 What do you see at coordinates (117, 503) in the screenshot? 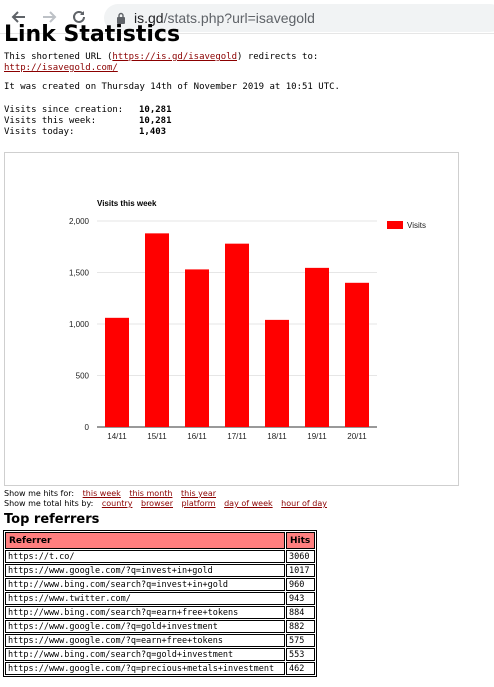
I see `link-country: country` at bounding box center [117, 503].